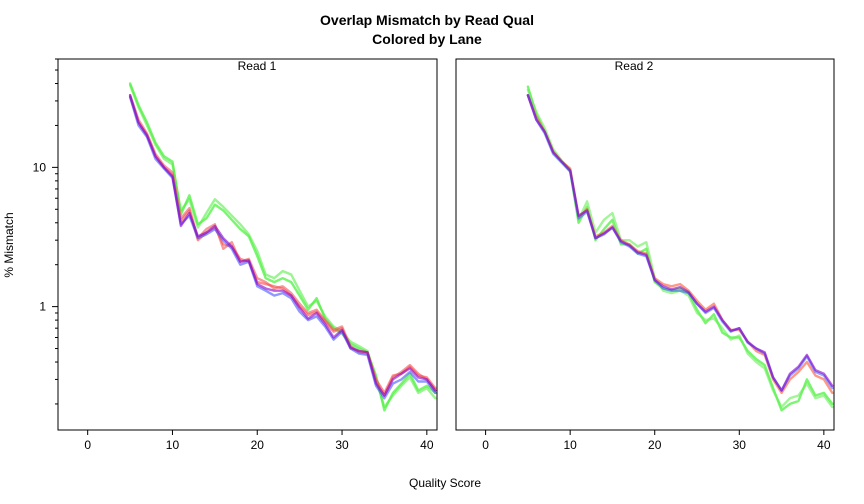  What do you see at coordinates (9, 244) in the screenshot?
I see `y-axis-label: % Mismatch` at bounding box center [9, 244].